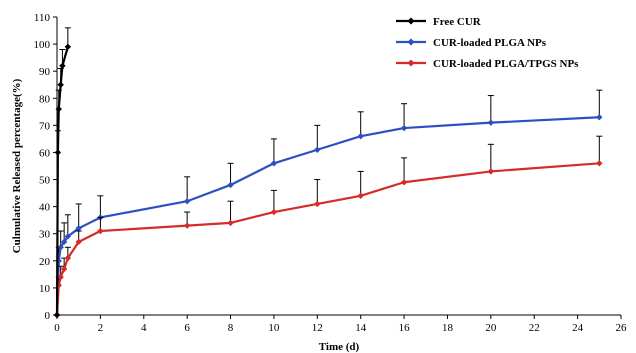 Image resolution: width=636 pixels, height=353 pixels. What do you see at coordinates (45, 153) in the screenshot?
I see `y-tick-label: 60` at bounding box center [45, 153].